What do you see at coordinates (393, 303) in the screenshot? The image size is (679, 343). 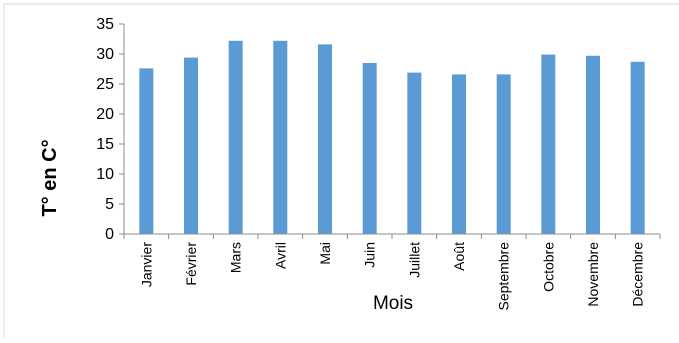 I see `x-axis-title: Mois` at bounding box center [393, 303].